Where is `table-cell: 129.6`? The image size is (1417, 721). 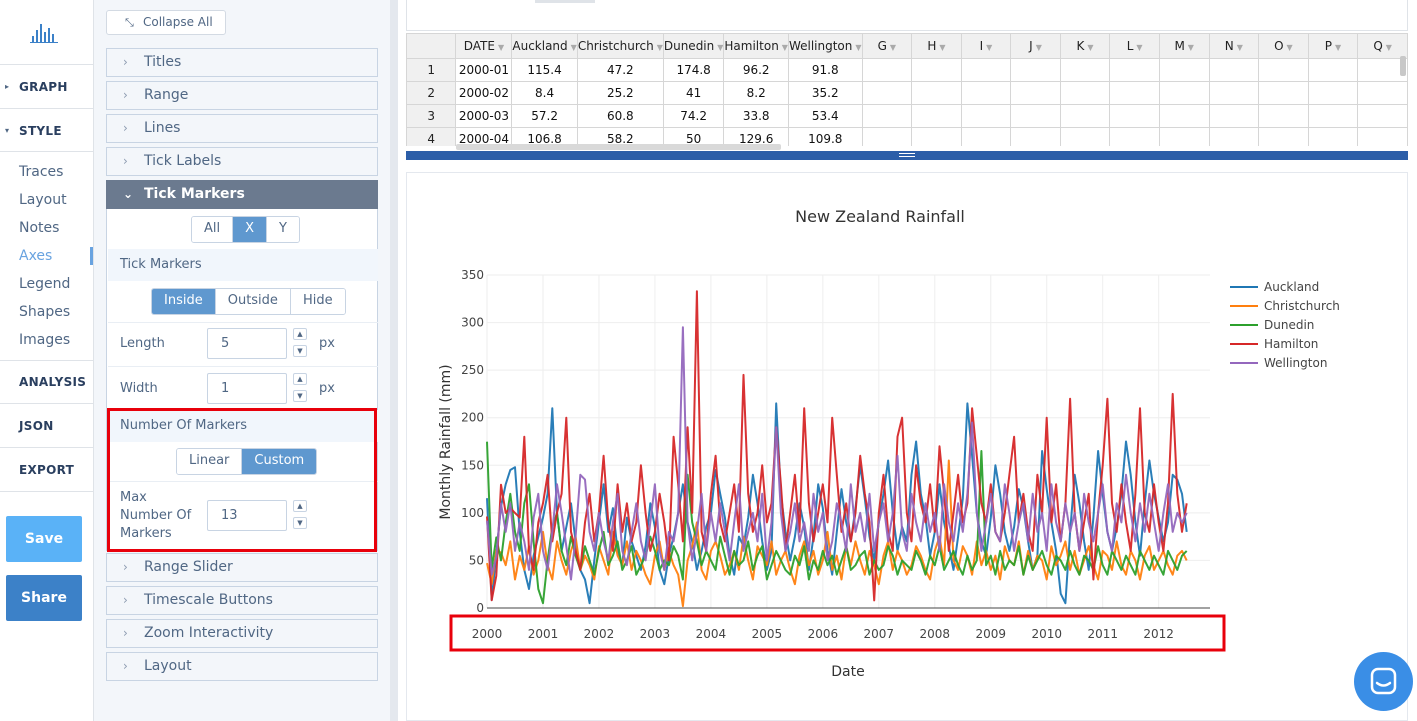
table-cell: 129.6 is located at coordinates (756, 136).